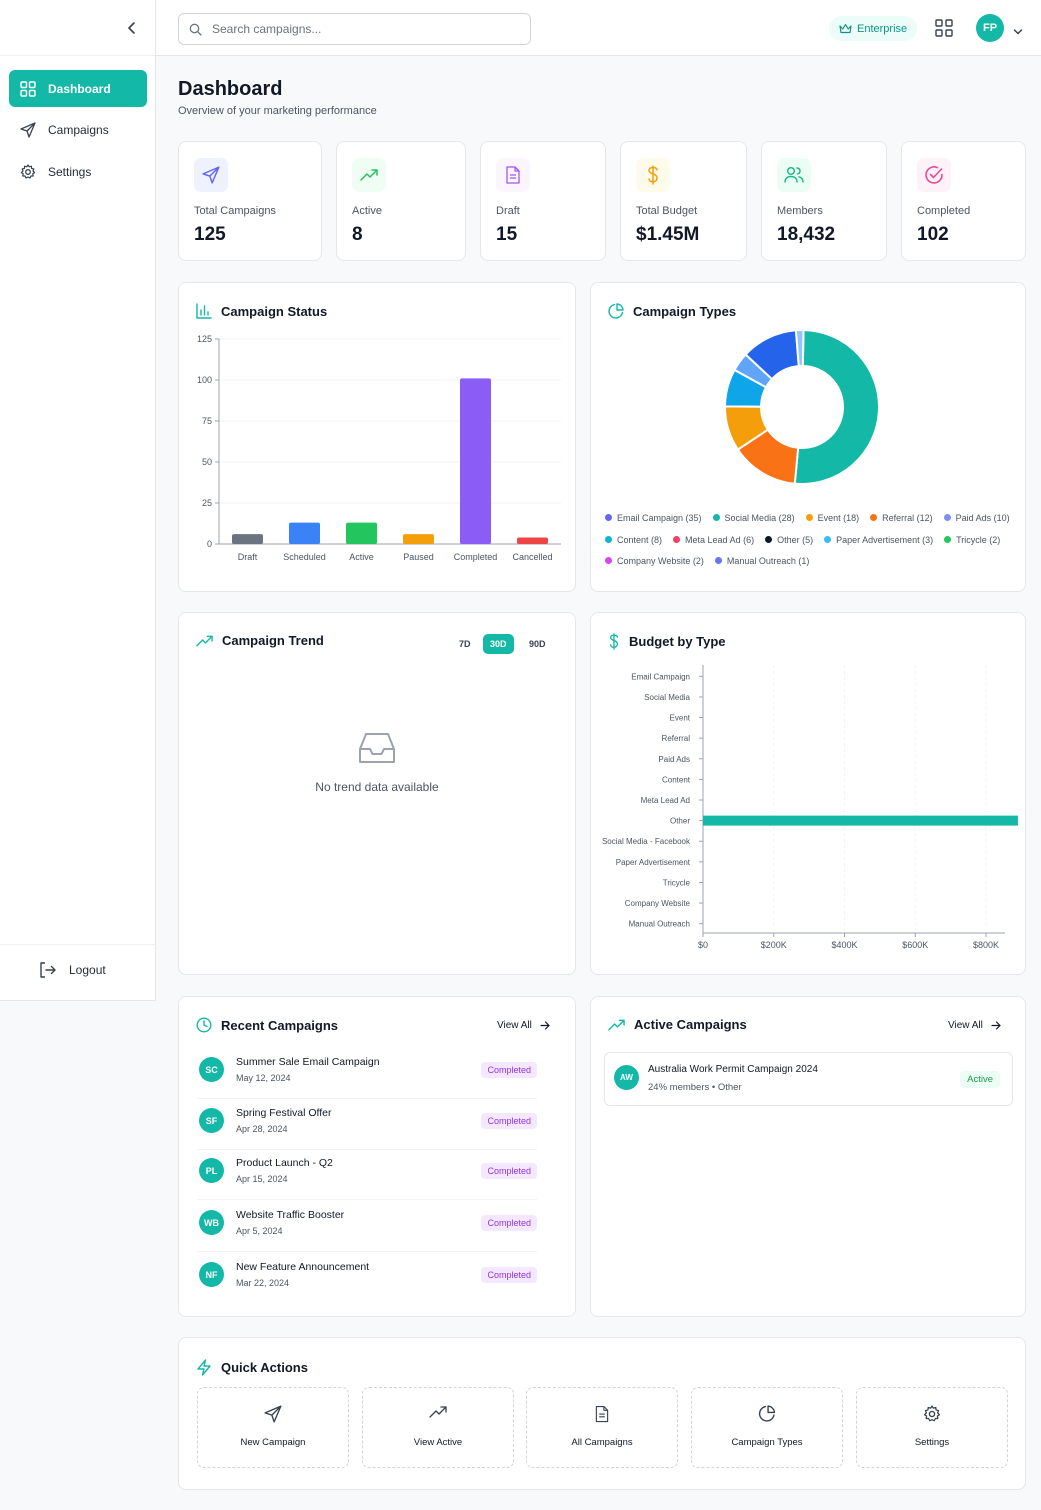  What do you see at coordinates (377, 762) in the screenshot?
I see `trend-empty-state: No trend data available` at bounding box center [377, 762].